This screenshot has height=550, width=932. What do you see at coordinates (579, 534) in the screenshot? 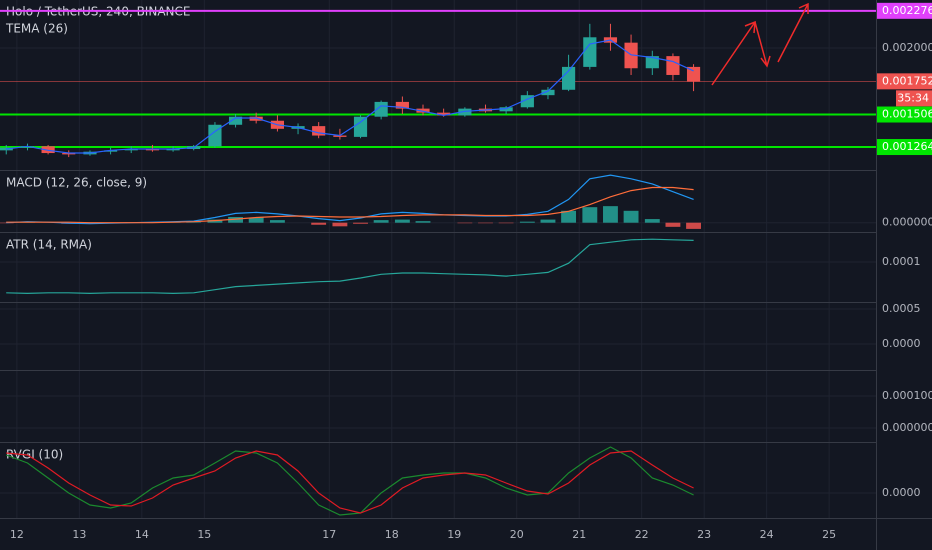
I see `x-tick-label: 21` at bounding box center [579, 534].